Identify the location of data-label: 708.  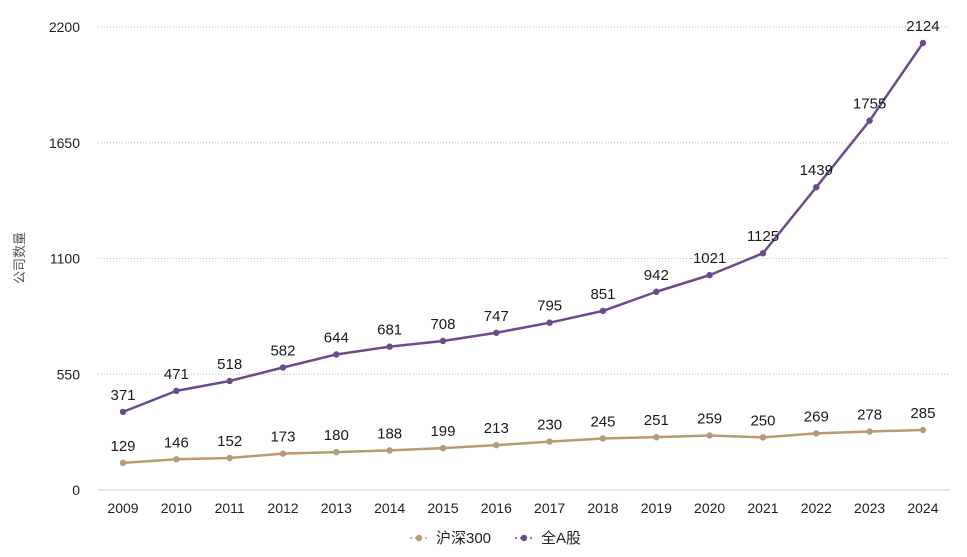
(442, 324).